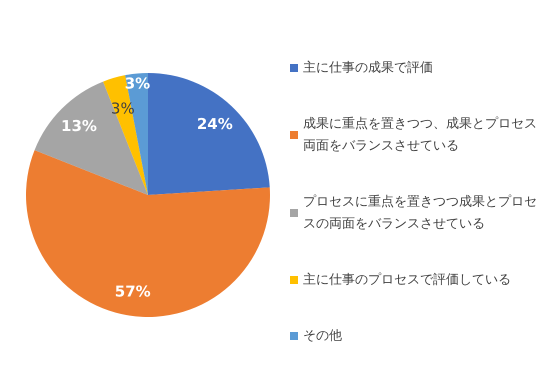 This screenshot has height=380, width=536. What do you see at coordinates (132, 291) in the screenshot?
I see `data-label: 57%` at bounding box center [132, 291].